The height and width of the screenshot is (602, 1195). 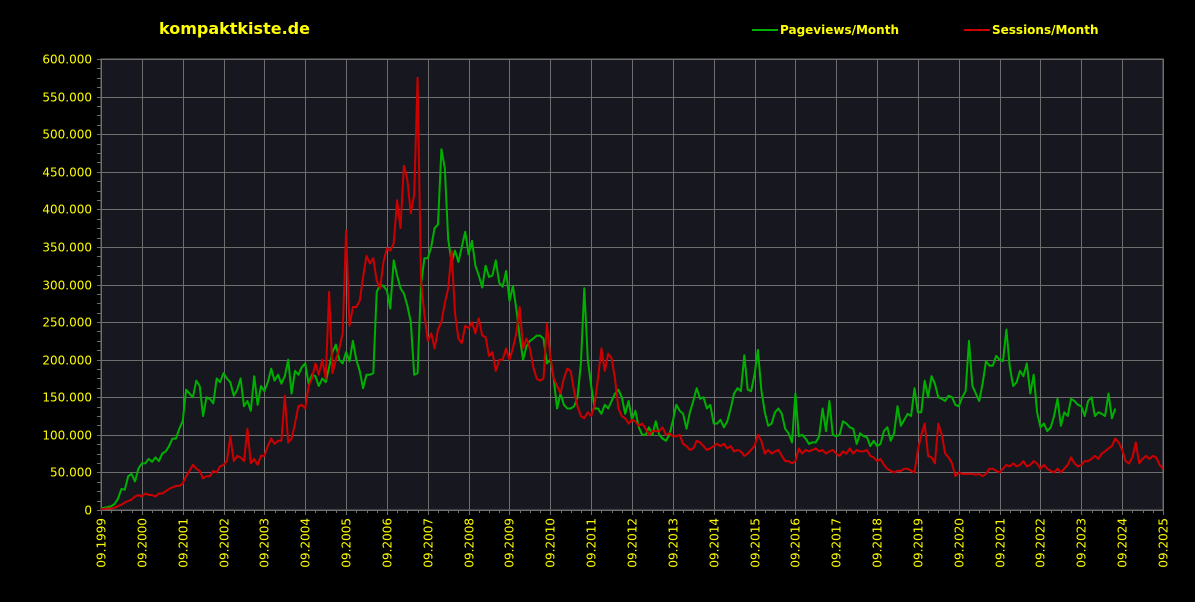 What do you see at coordinates (102, 543) in the screenshot?
I see `x-tick-label: 09.1999` at bounding box center [102, 543].